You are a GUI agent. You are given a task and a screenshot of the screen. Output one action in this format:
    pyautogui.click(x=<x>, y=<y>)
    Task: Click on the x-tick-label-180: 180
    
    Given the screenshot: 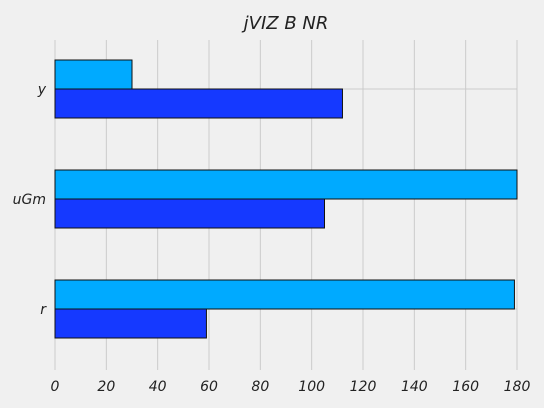 What is the action you would take?
    pyautogui.click(x=517, y=387)
    